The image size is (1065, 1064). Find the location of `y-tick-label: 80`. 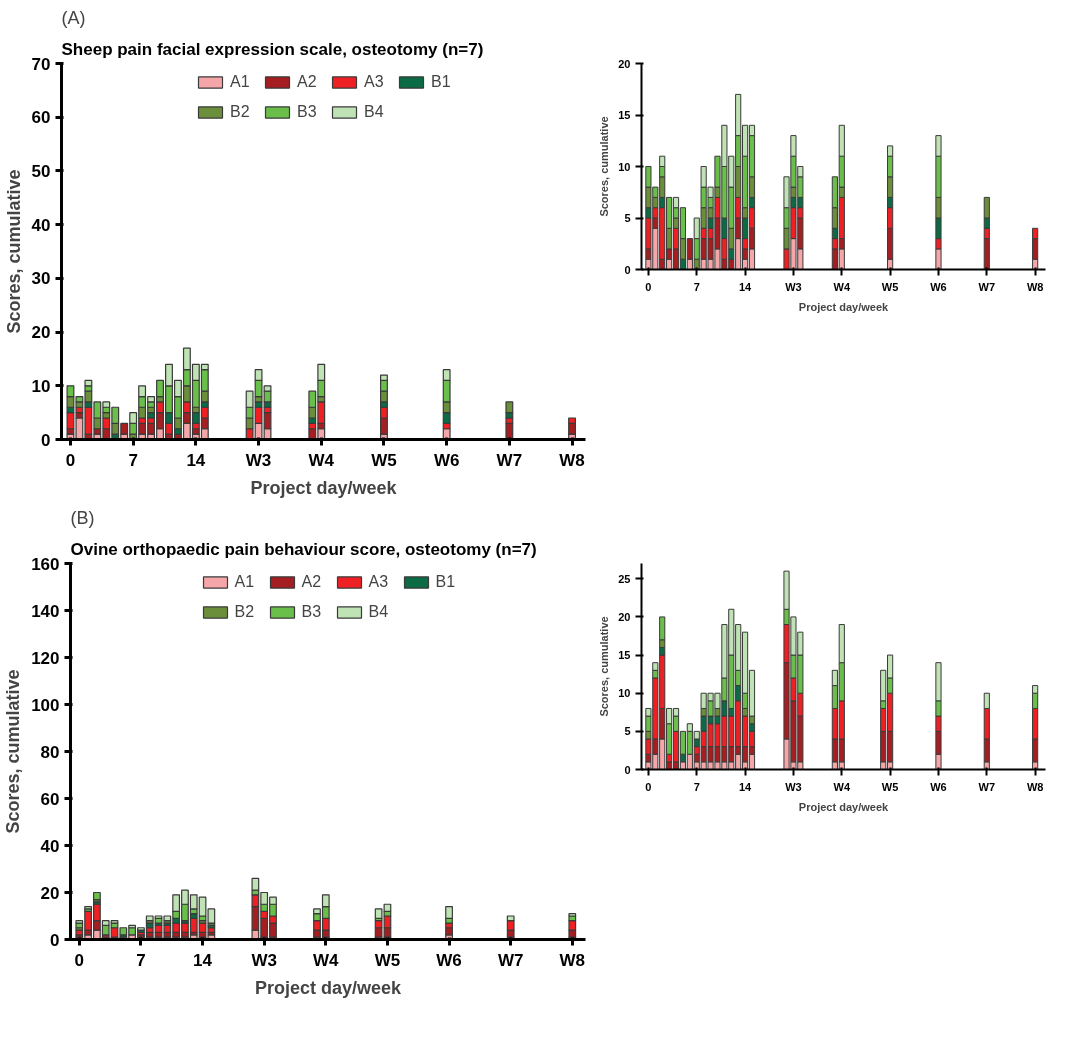

y-tick-label: 80 is located at coordinates (50, 752).